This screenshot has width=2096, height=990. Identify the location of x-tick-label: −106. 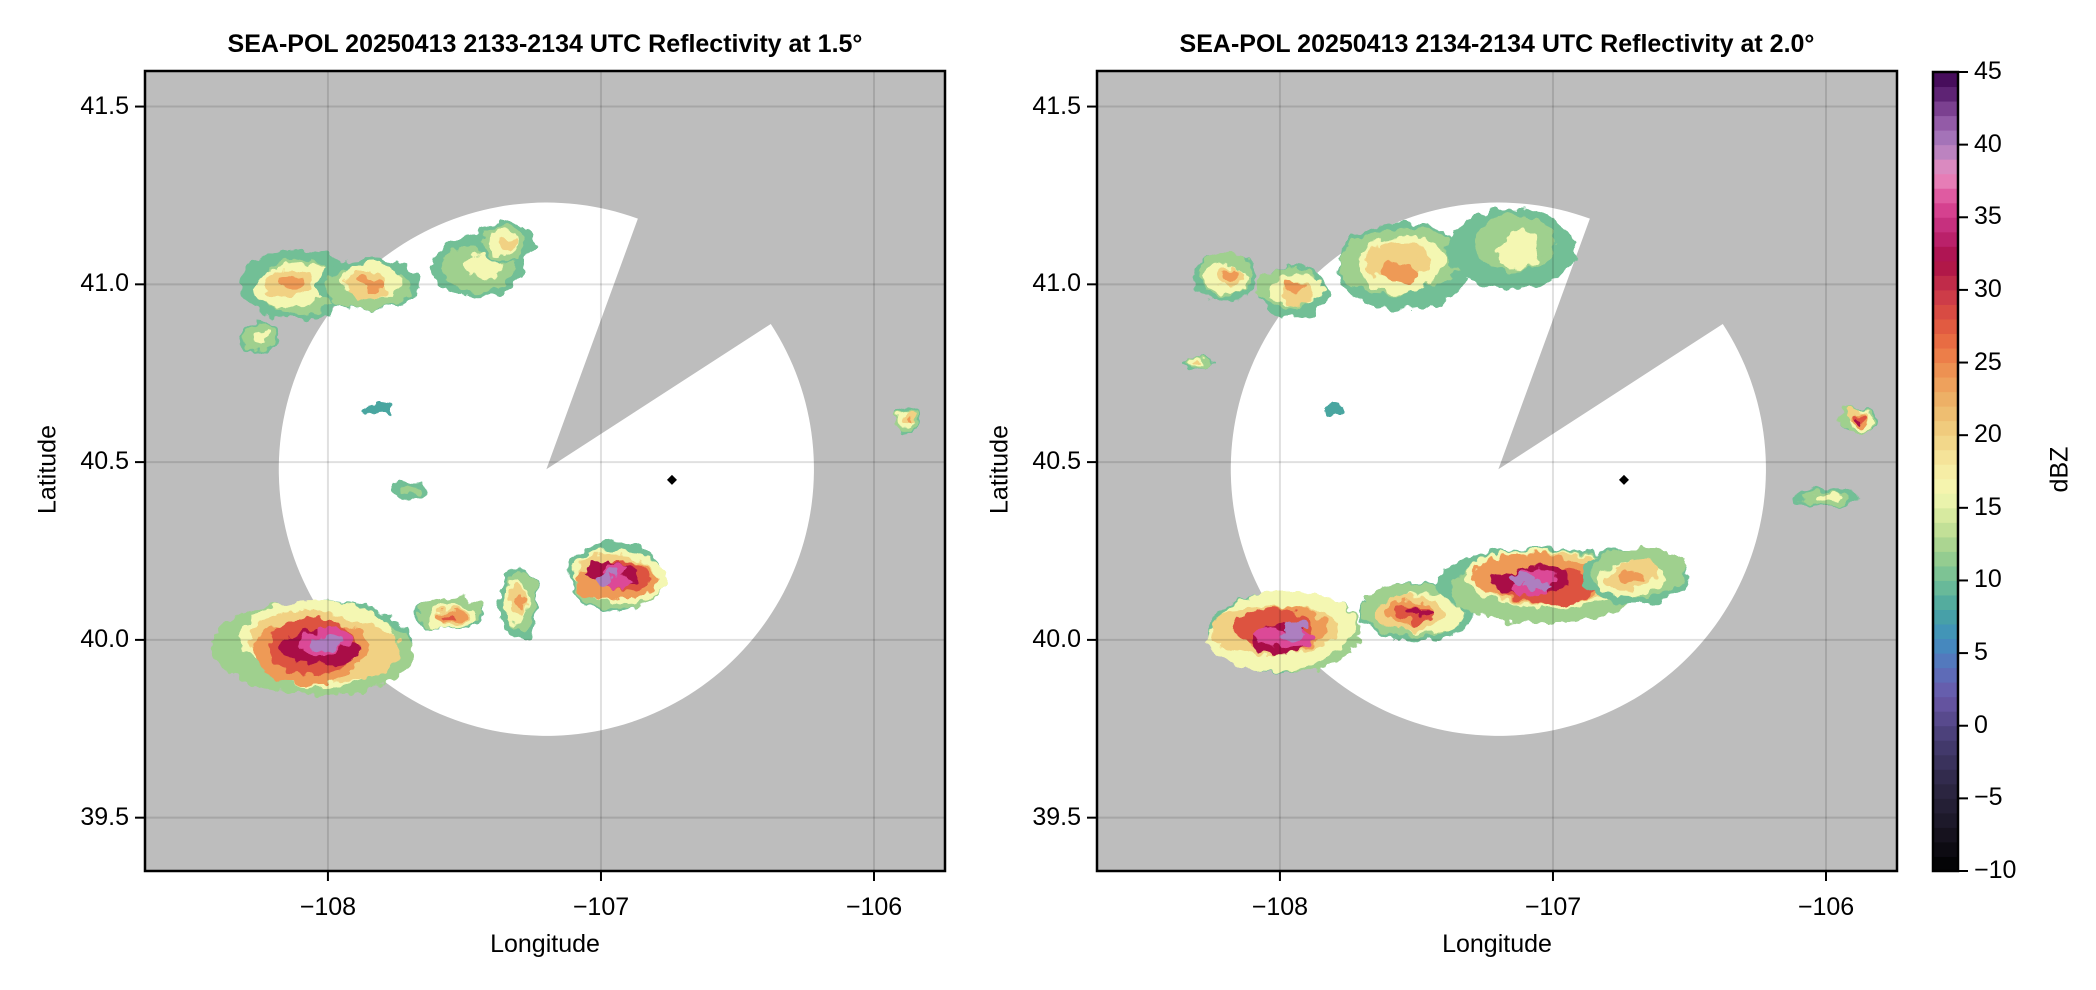
(874, 907).